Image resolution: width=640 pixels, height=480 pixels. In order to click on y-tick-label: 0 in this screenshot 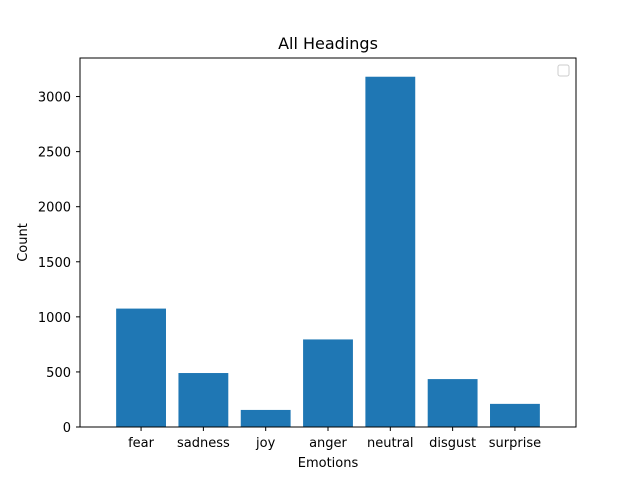, I will do `click(67, 428)`.